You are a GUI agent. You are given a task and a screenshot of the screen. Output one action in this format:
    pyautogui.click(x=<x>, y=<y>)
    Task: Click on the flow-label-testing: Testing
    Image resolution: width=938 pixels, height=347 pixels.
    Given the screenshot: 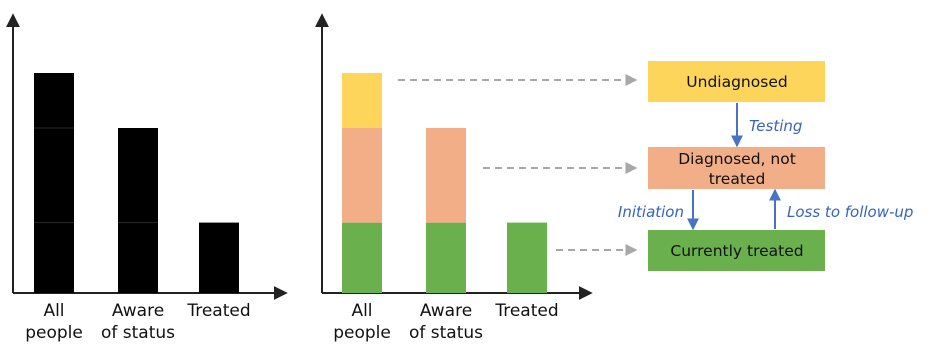 What is the action you would take?
    pyautogui.click(x=775, y=126)
    